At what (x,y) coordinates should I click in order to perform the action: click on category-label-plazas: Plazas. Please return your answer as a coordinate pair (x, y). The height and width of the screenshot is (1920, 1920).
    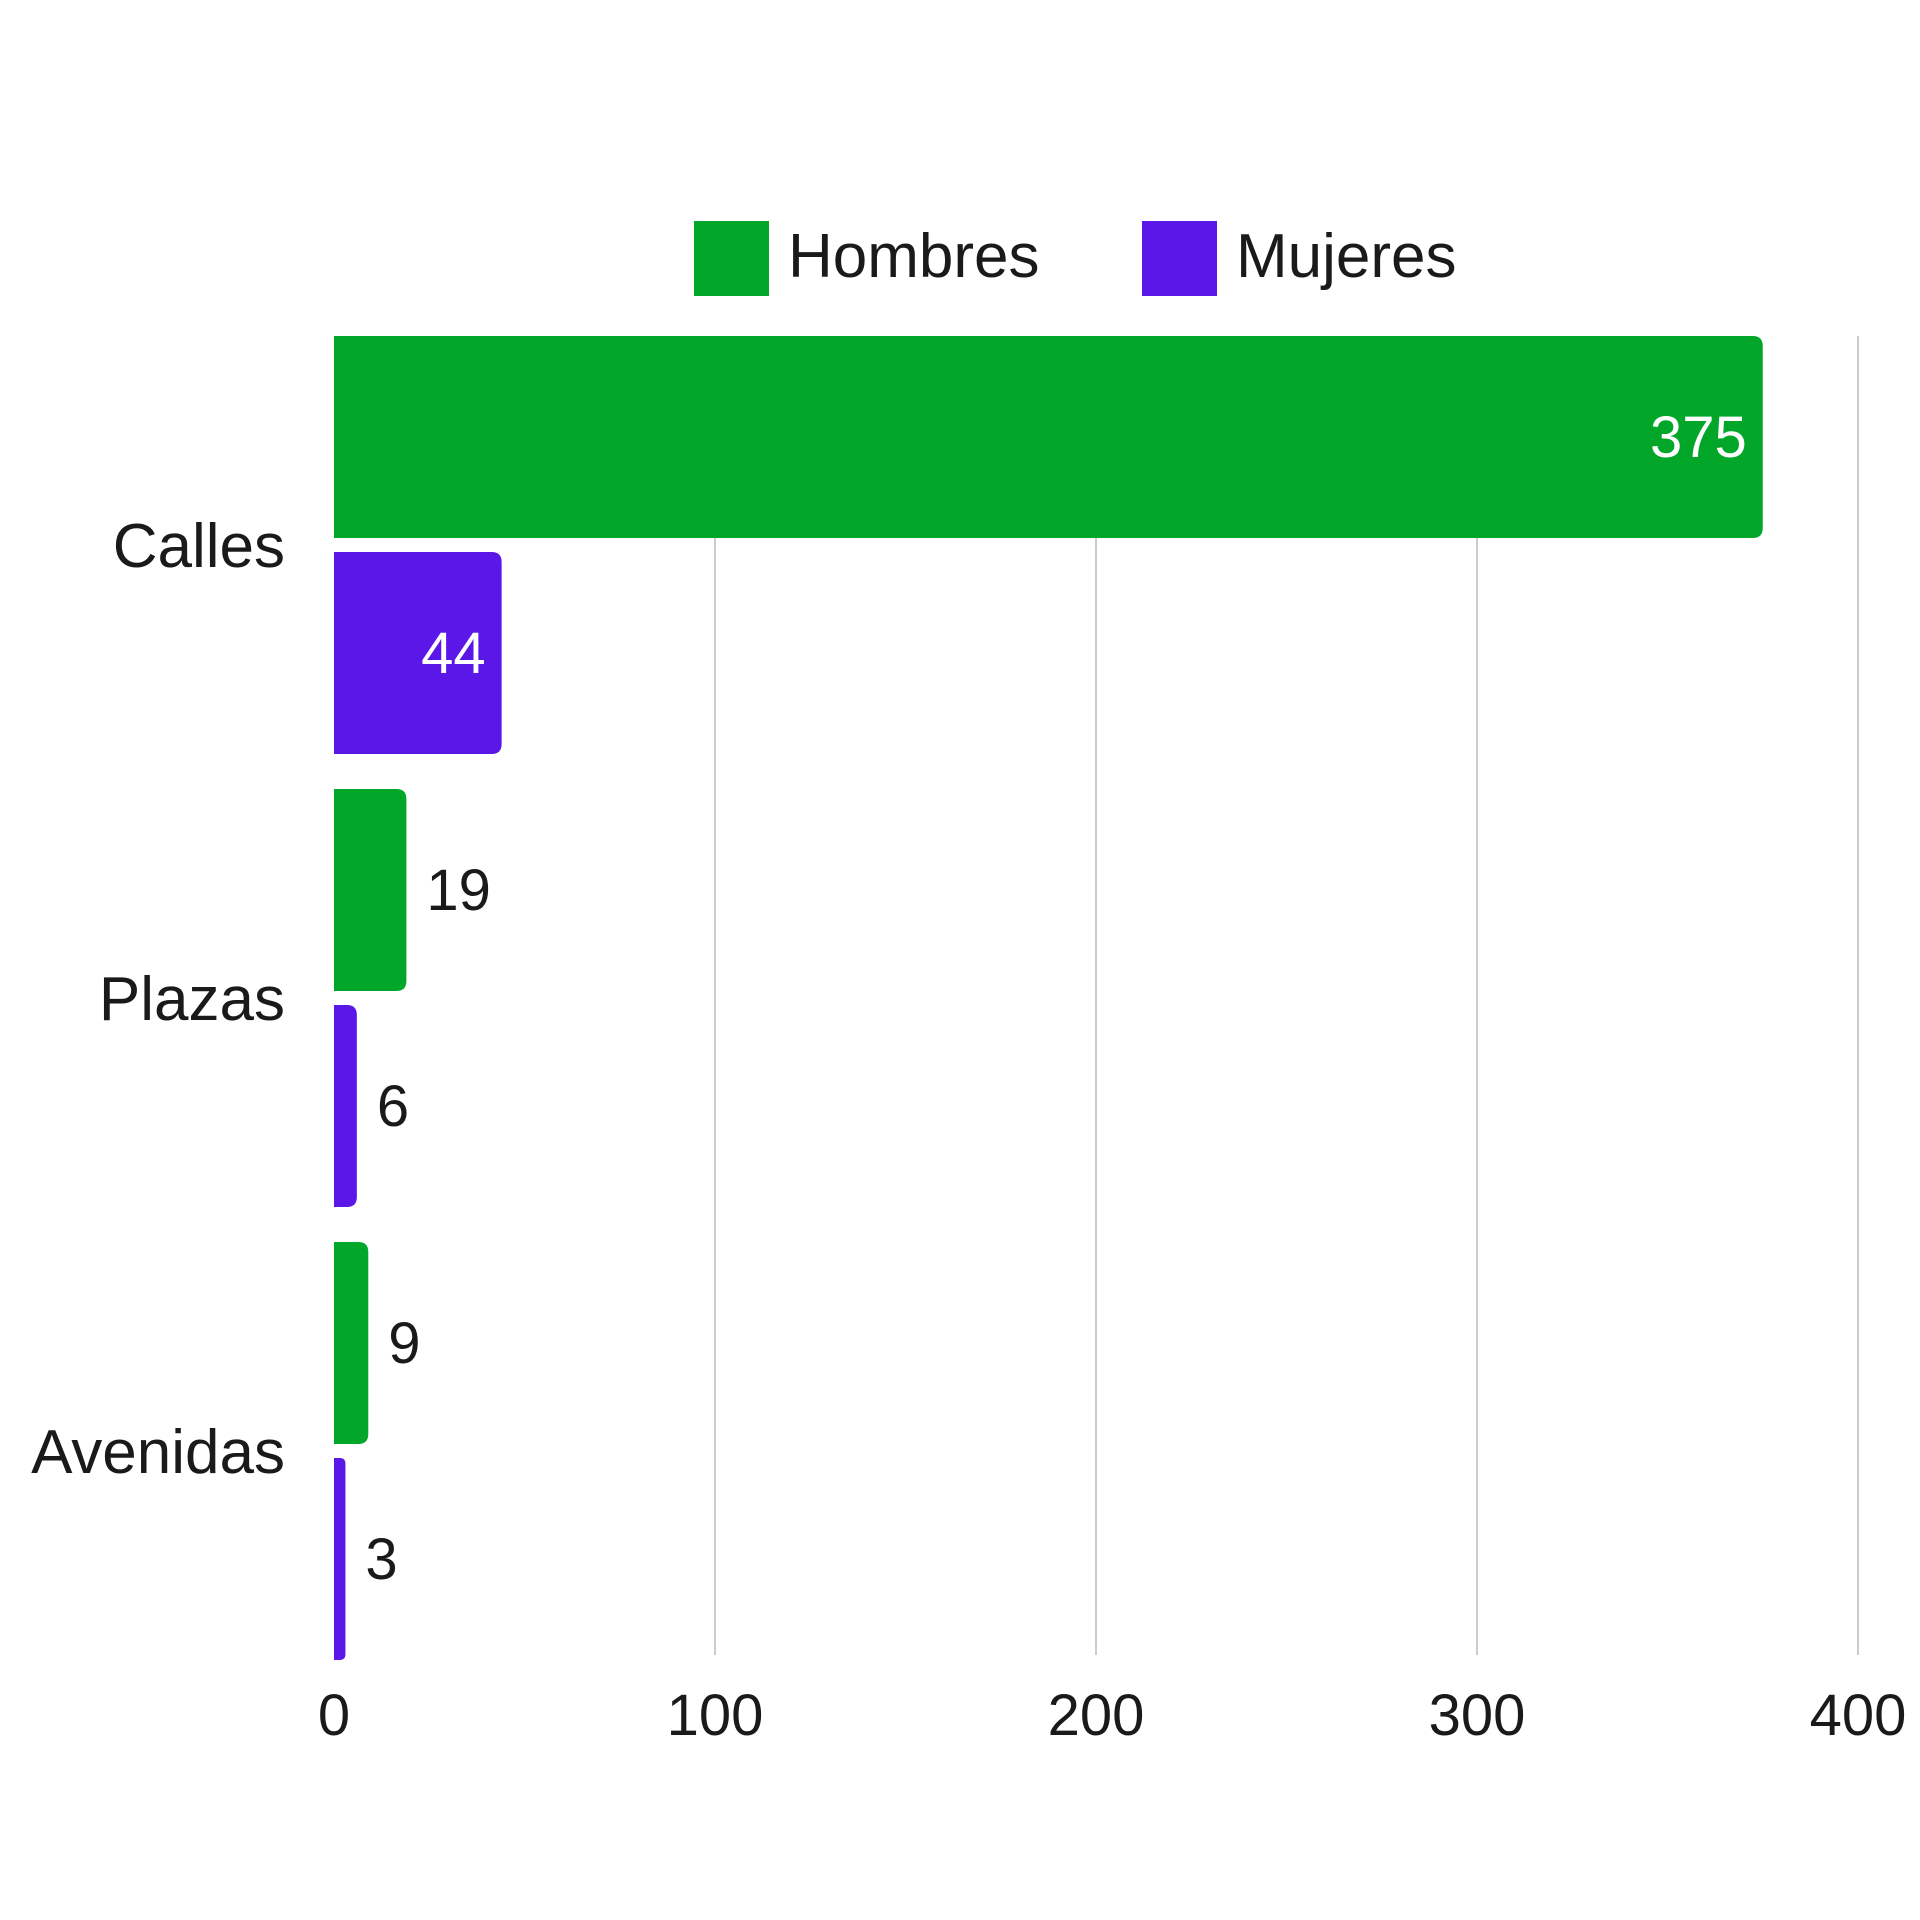
    Looking at the image, I should click on (192, 999).